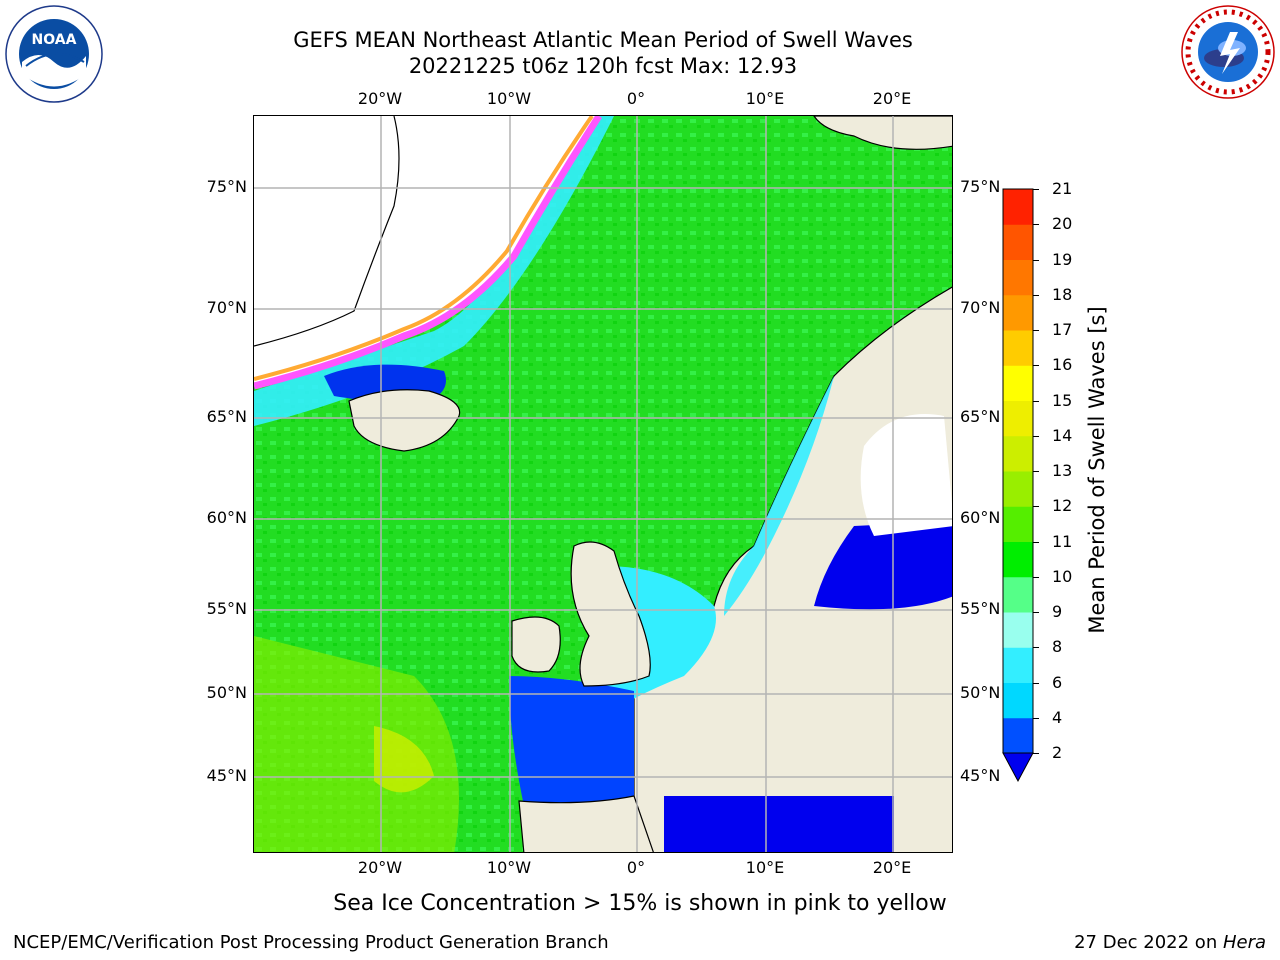 Image resolution: width=1280 pixels, height=960 pixels. What do you see at coordinates (1097, 470) in the screenshot?
I see `colorbar-label: Mean Period of Swell Waves [s]` at bounding box center [1097, 470].